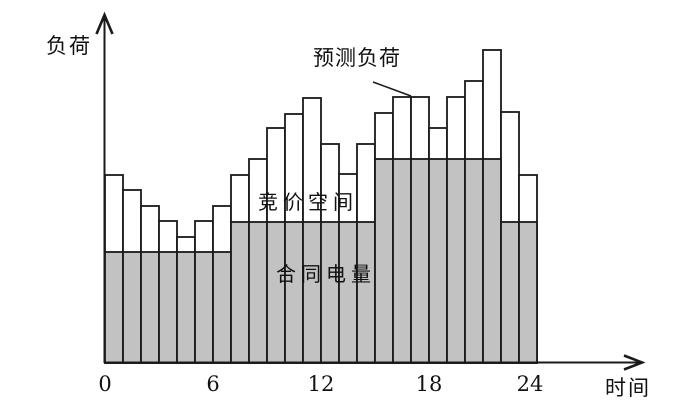 The width and height of the screenshot is (700, 410). I want to click on x-tick-label: 12, so click(321, 384).